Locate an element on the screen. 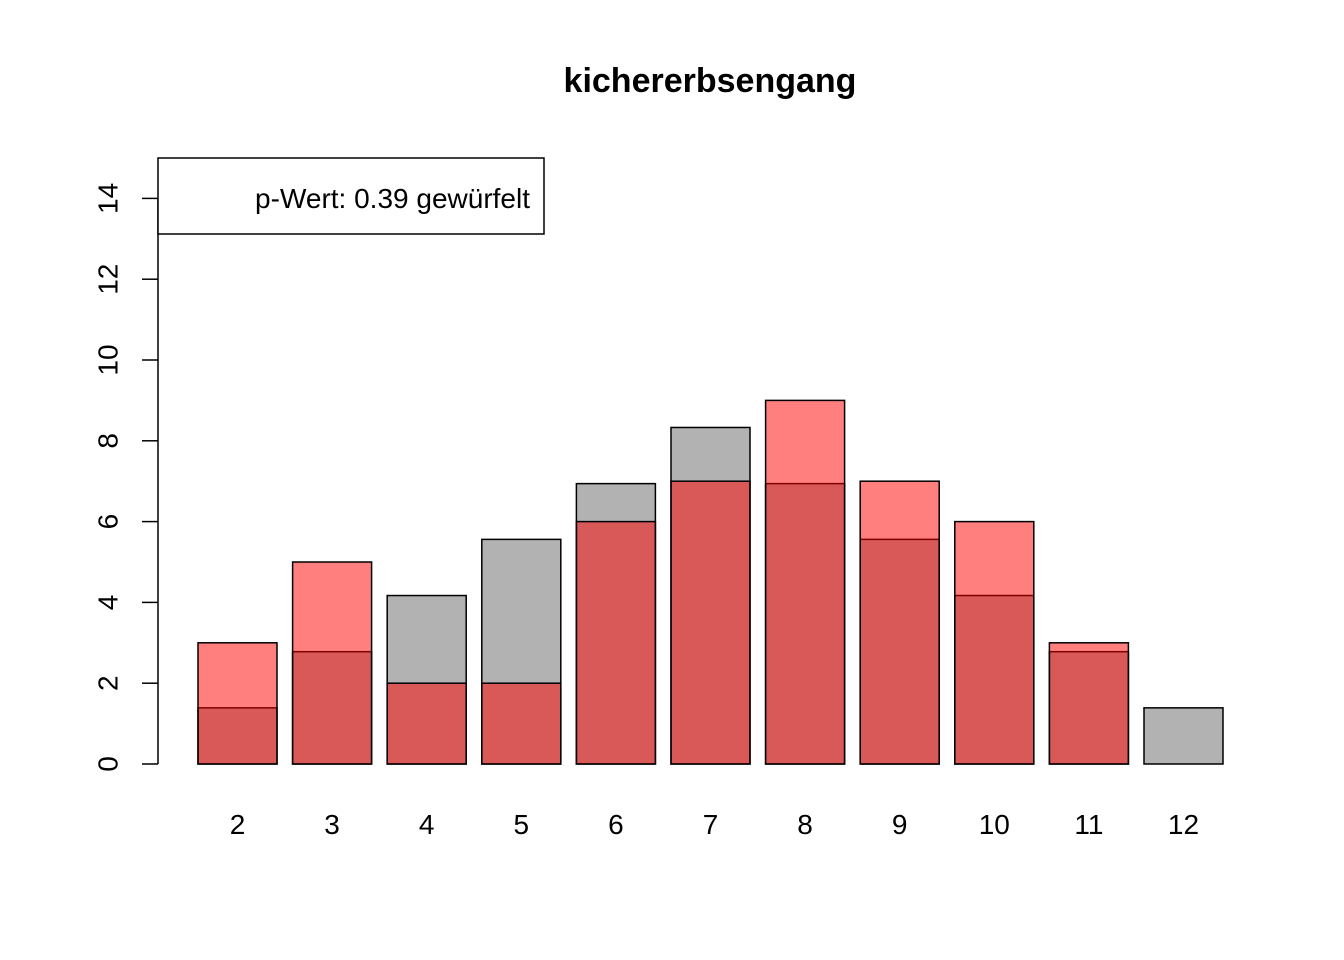  legend: p-Wert: 0.39 gewürfelt is located at coordinates (351, 196).